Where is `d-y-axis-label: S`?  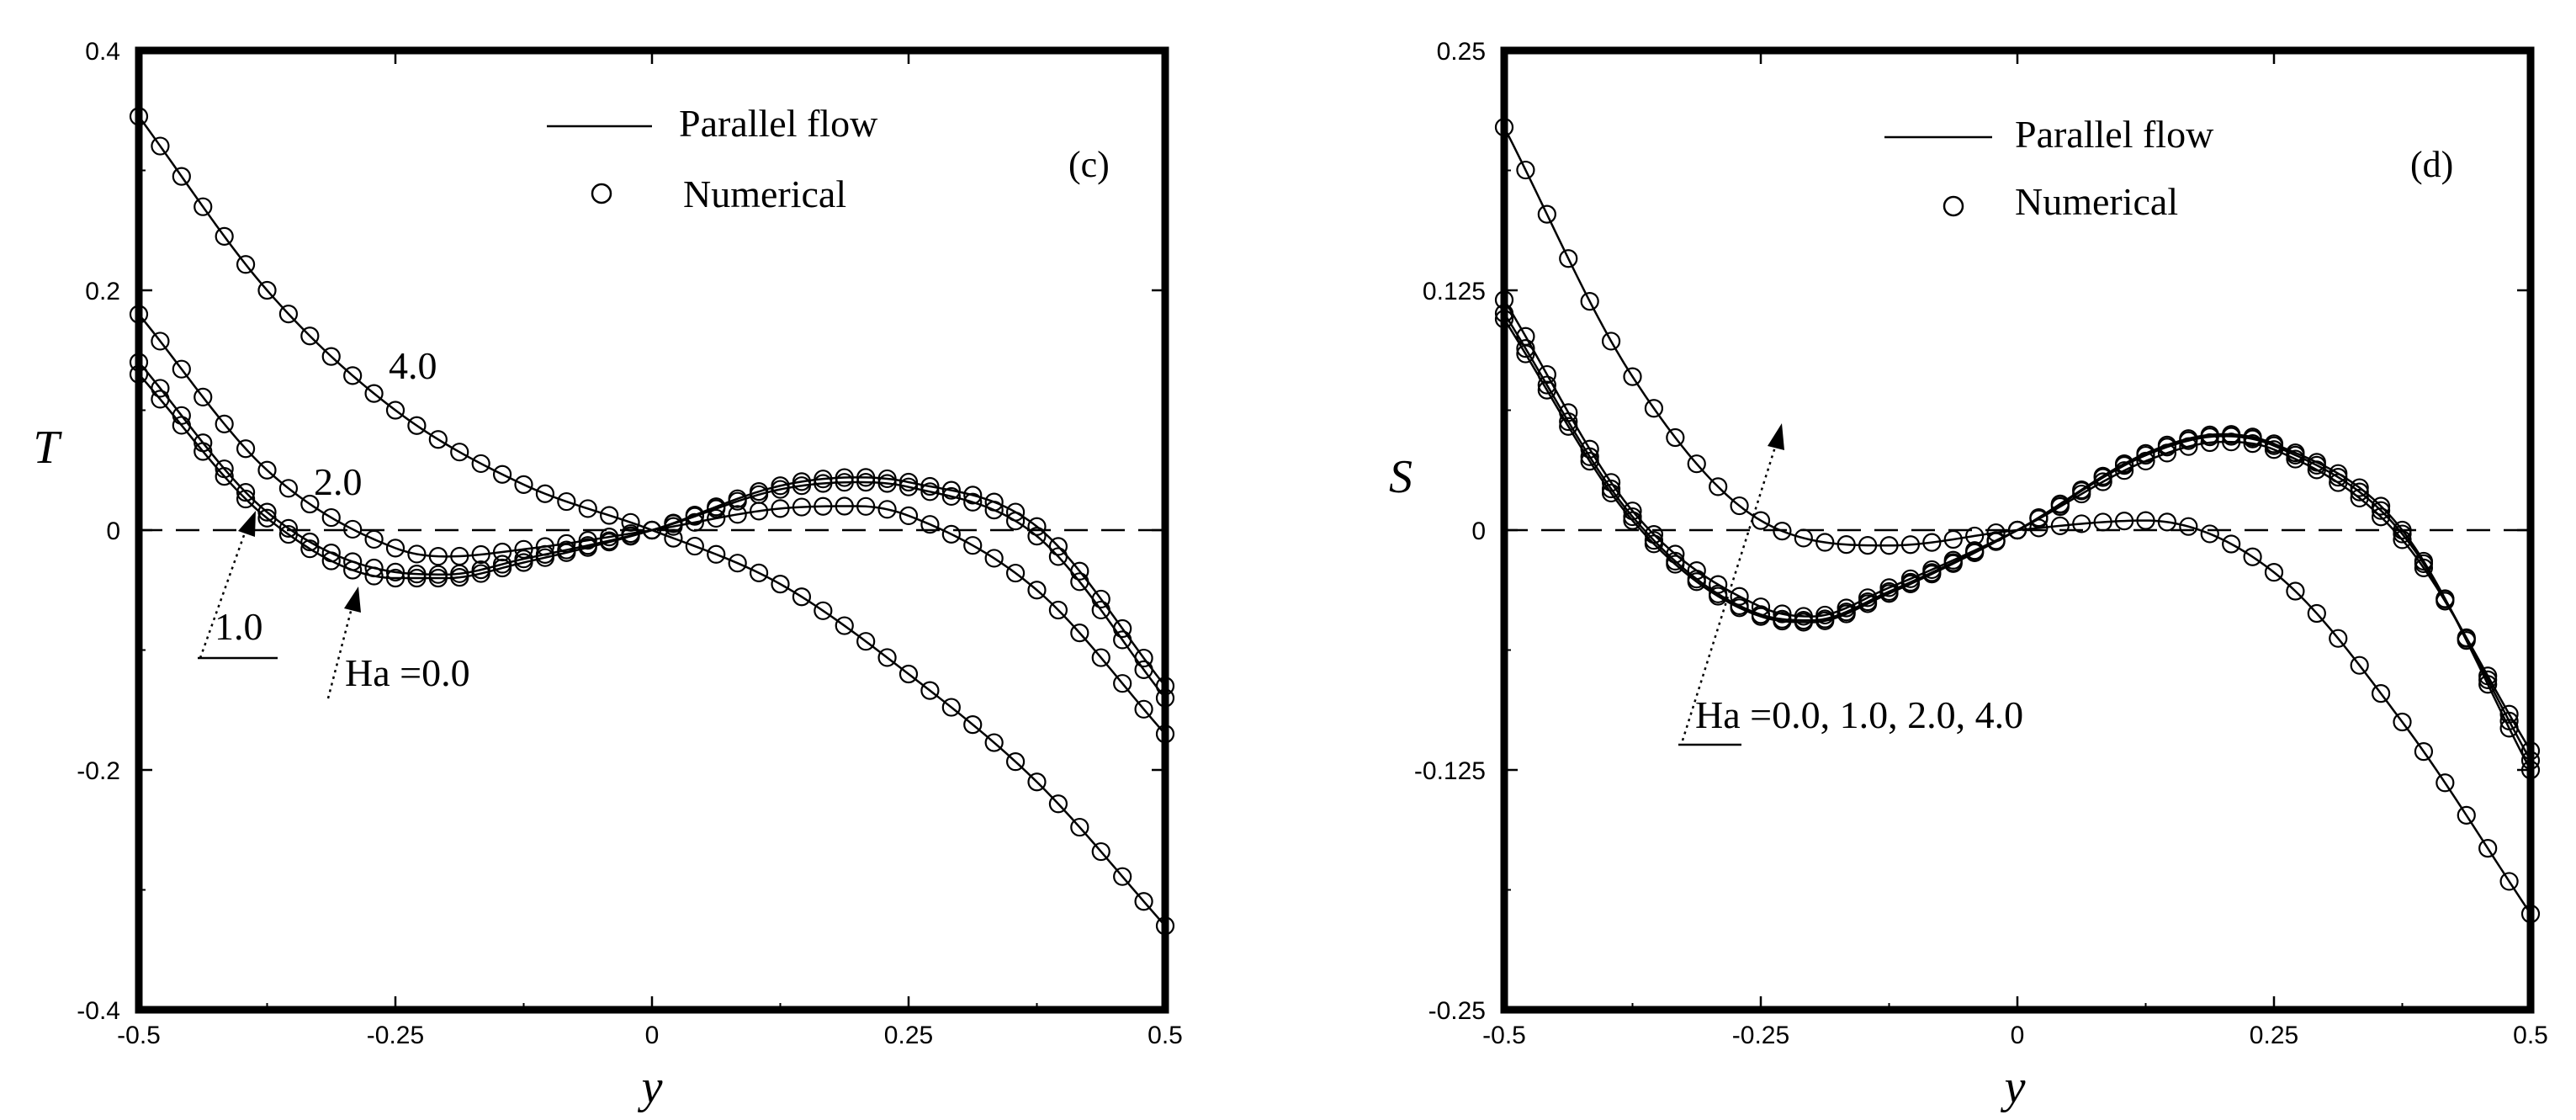 d-y-axis-label: S is located at coordinates (1401, 477).